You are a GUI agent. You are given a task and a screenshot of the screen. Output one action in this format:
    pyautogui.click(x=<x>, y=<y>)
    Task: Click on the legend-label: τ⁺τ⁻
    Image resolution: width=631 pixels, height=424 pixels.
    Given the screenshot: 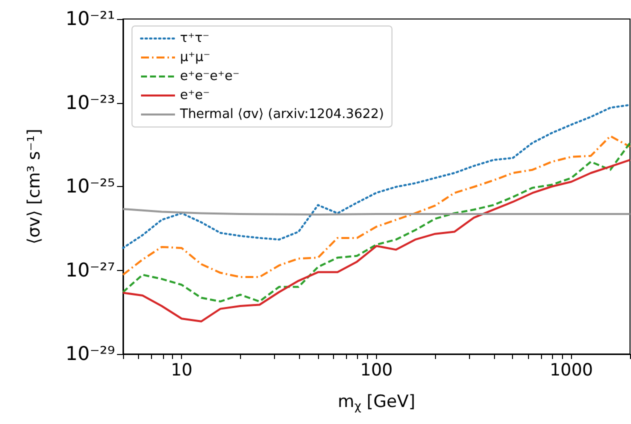 What is the action you would take?
    pyautogui.click(x=195, y=38)
    